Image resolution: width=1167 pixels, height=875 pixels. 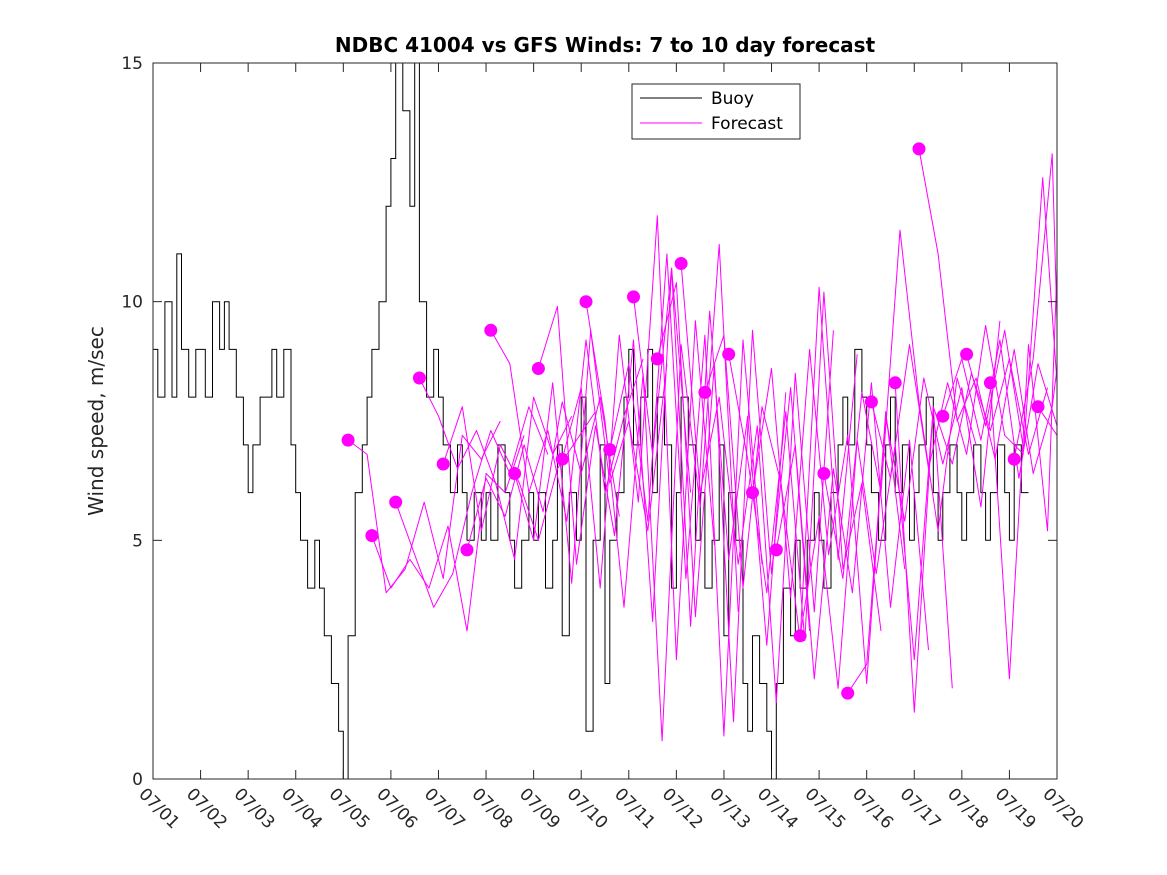 I want to click on y-tick-labels: 0 5 10 15, so click(x=132, y=422).